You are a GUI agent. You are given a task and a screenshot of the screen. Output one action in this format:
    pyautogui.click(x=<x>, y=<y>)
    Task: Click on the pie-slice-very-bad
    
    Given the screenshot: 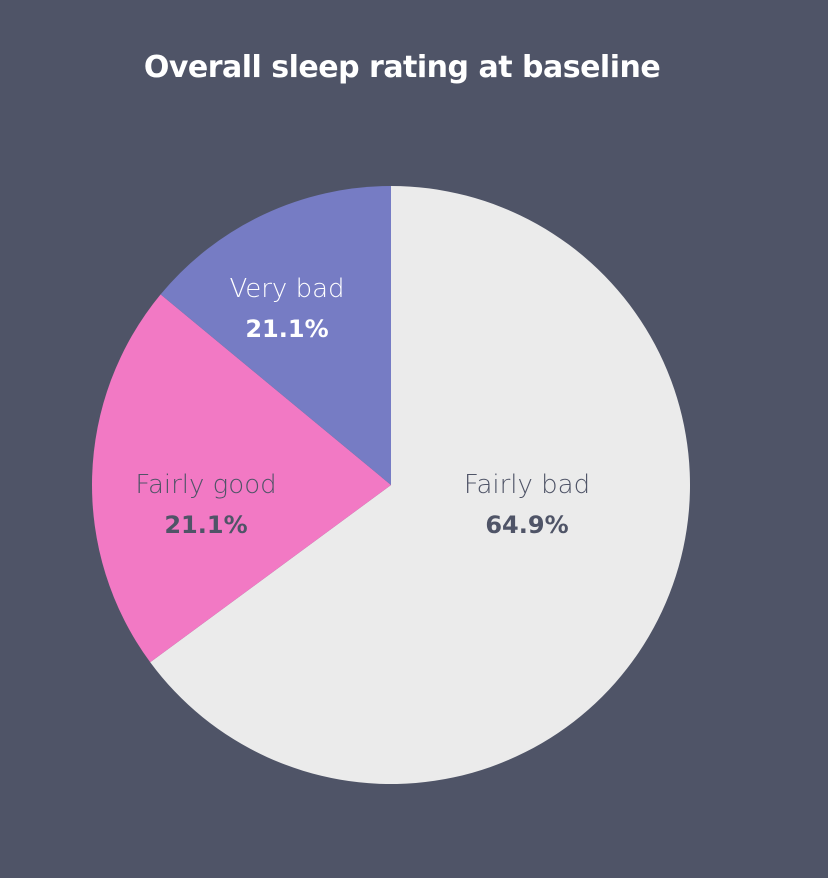 What is the action you would take?
    pyautogui.click(x=275, y=335)
    